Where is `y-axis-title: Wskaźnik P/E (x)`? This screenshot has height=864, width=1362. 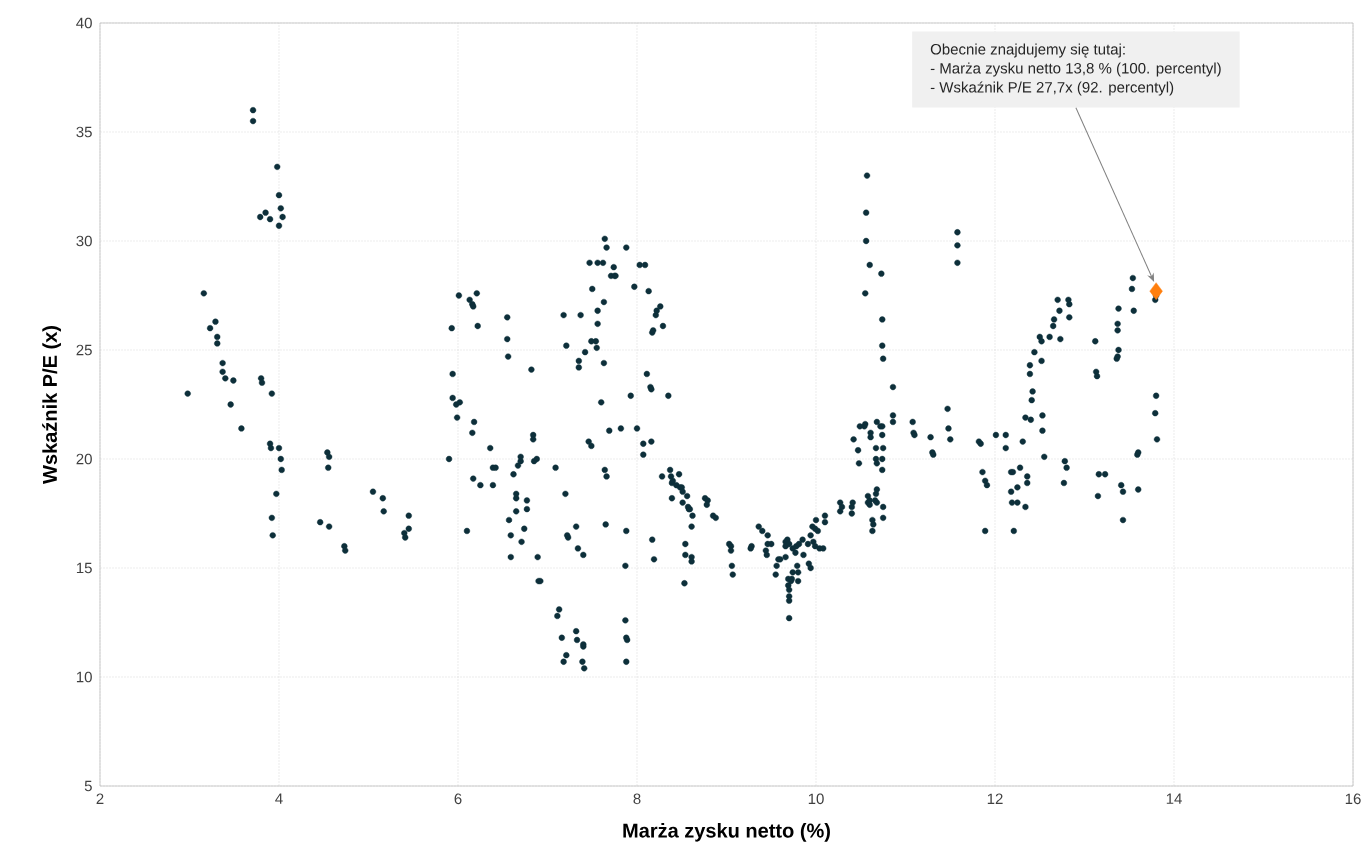
y-axis-title: Wskaźnik P/E (x) is located at coordinates (51, 405).